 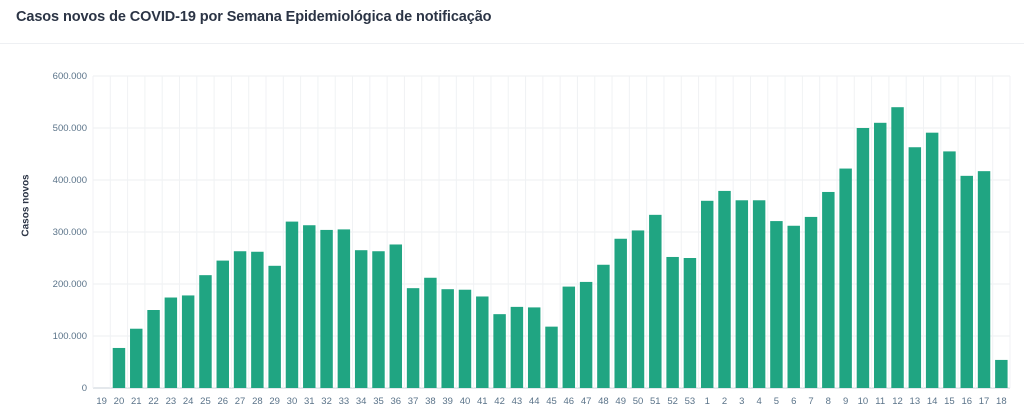 What do you see at coordinates (499, 401) in the screenshot?
I see `x-tick-label: 42` at bounding box center [499, 401].